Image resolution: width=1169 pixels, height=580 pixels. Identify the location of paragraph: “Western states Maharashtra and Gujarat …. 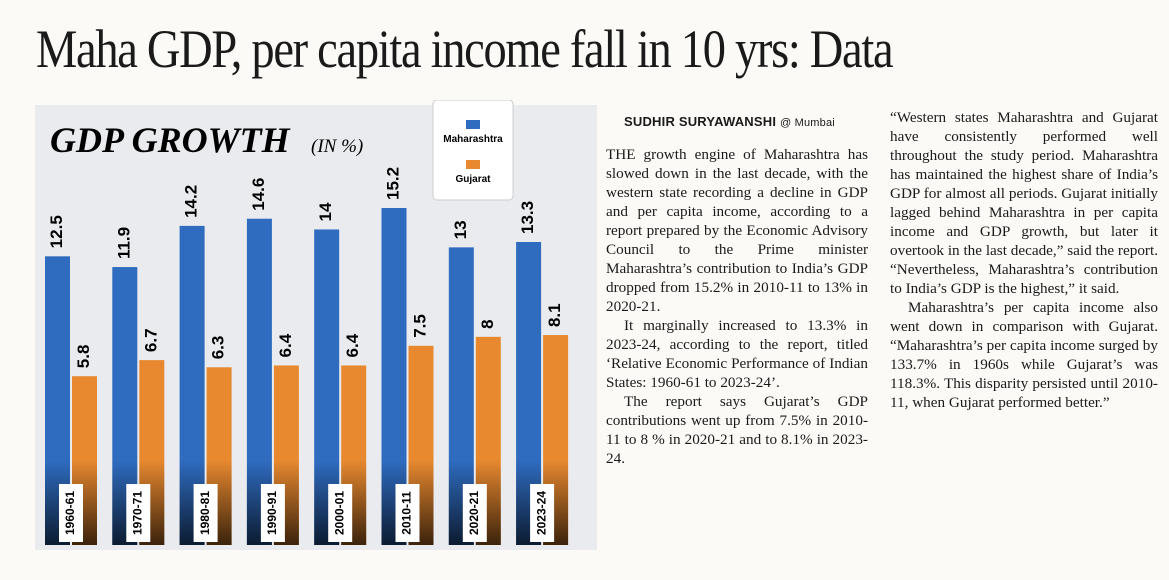
(1024, 203).